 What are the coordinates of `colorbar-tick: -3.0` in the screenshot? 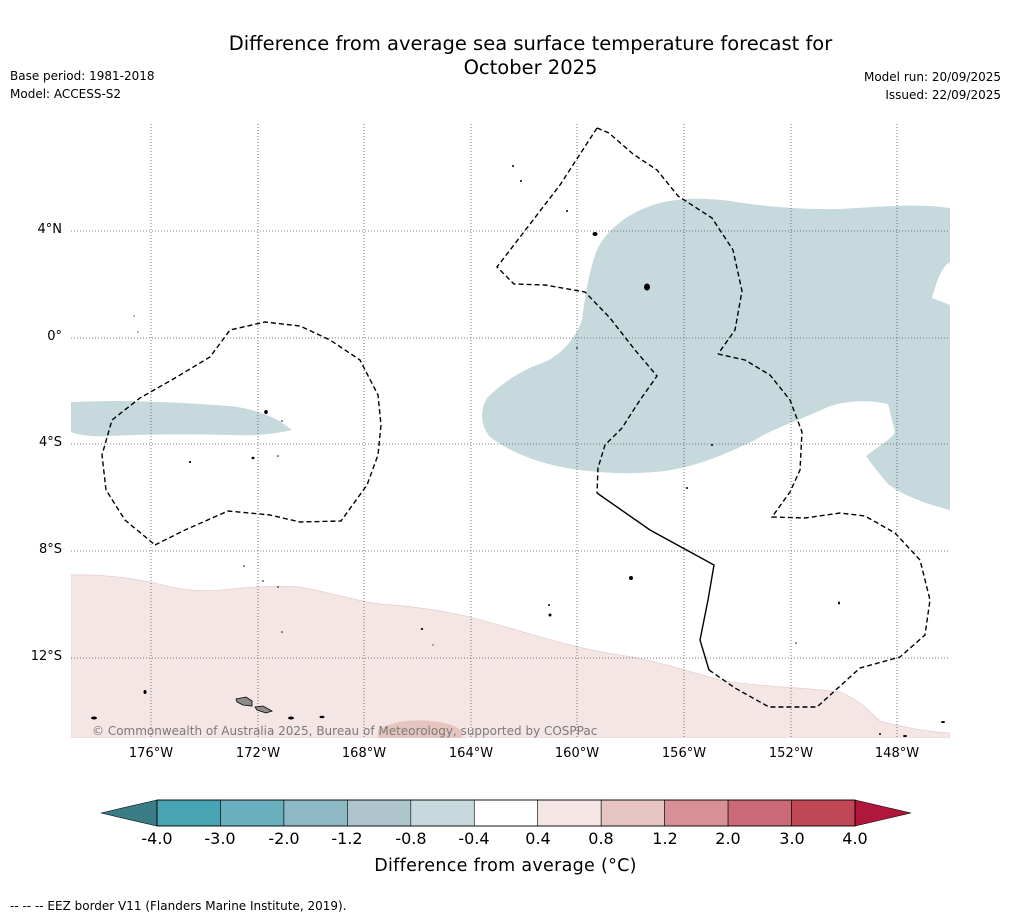 It's located at (220, 838).